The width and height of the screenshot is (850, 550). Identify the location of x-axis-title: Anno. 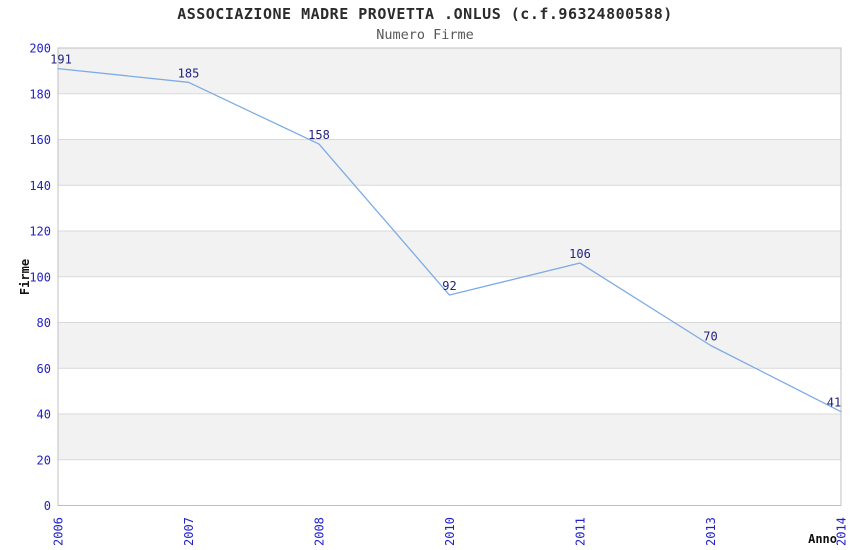
(822, 539).